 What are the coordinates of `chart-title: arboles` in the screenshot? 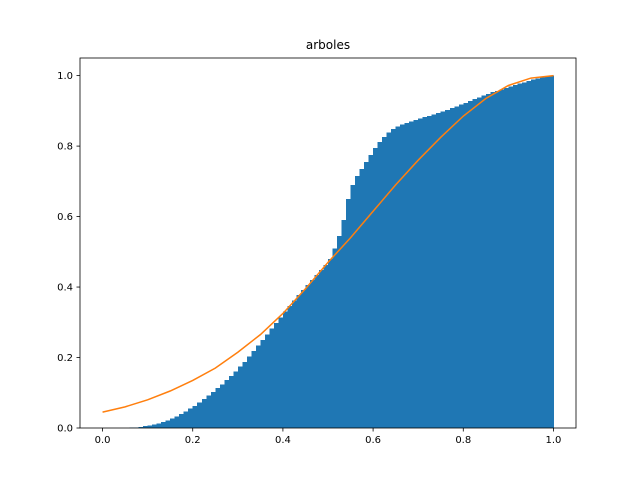 It's located at (328, 45).